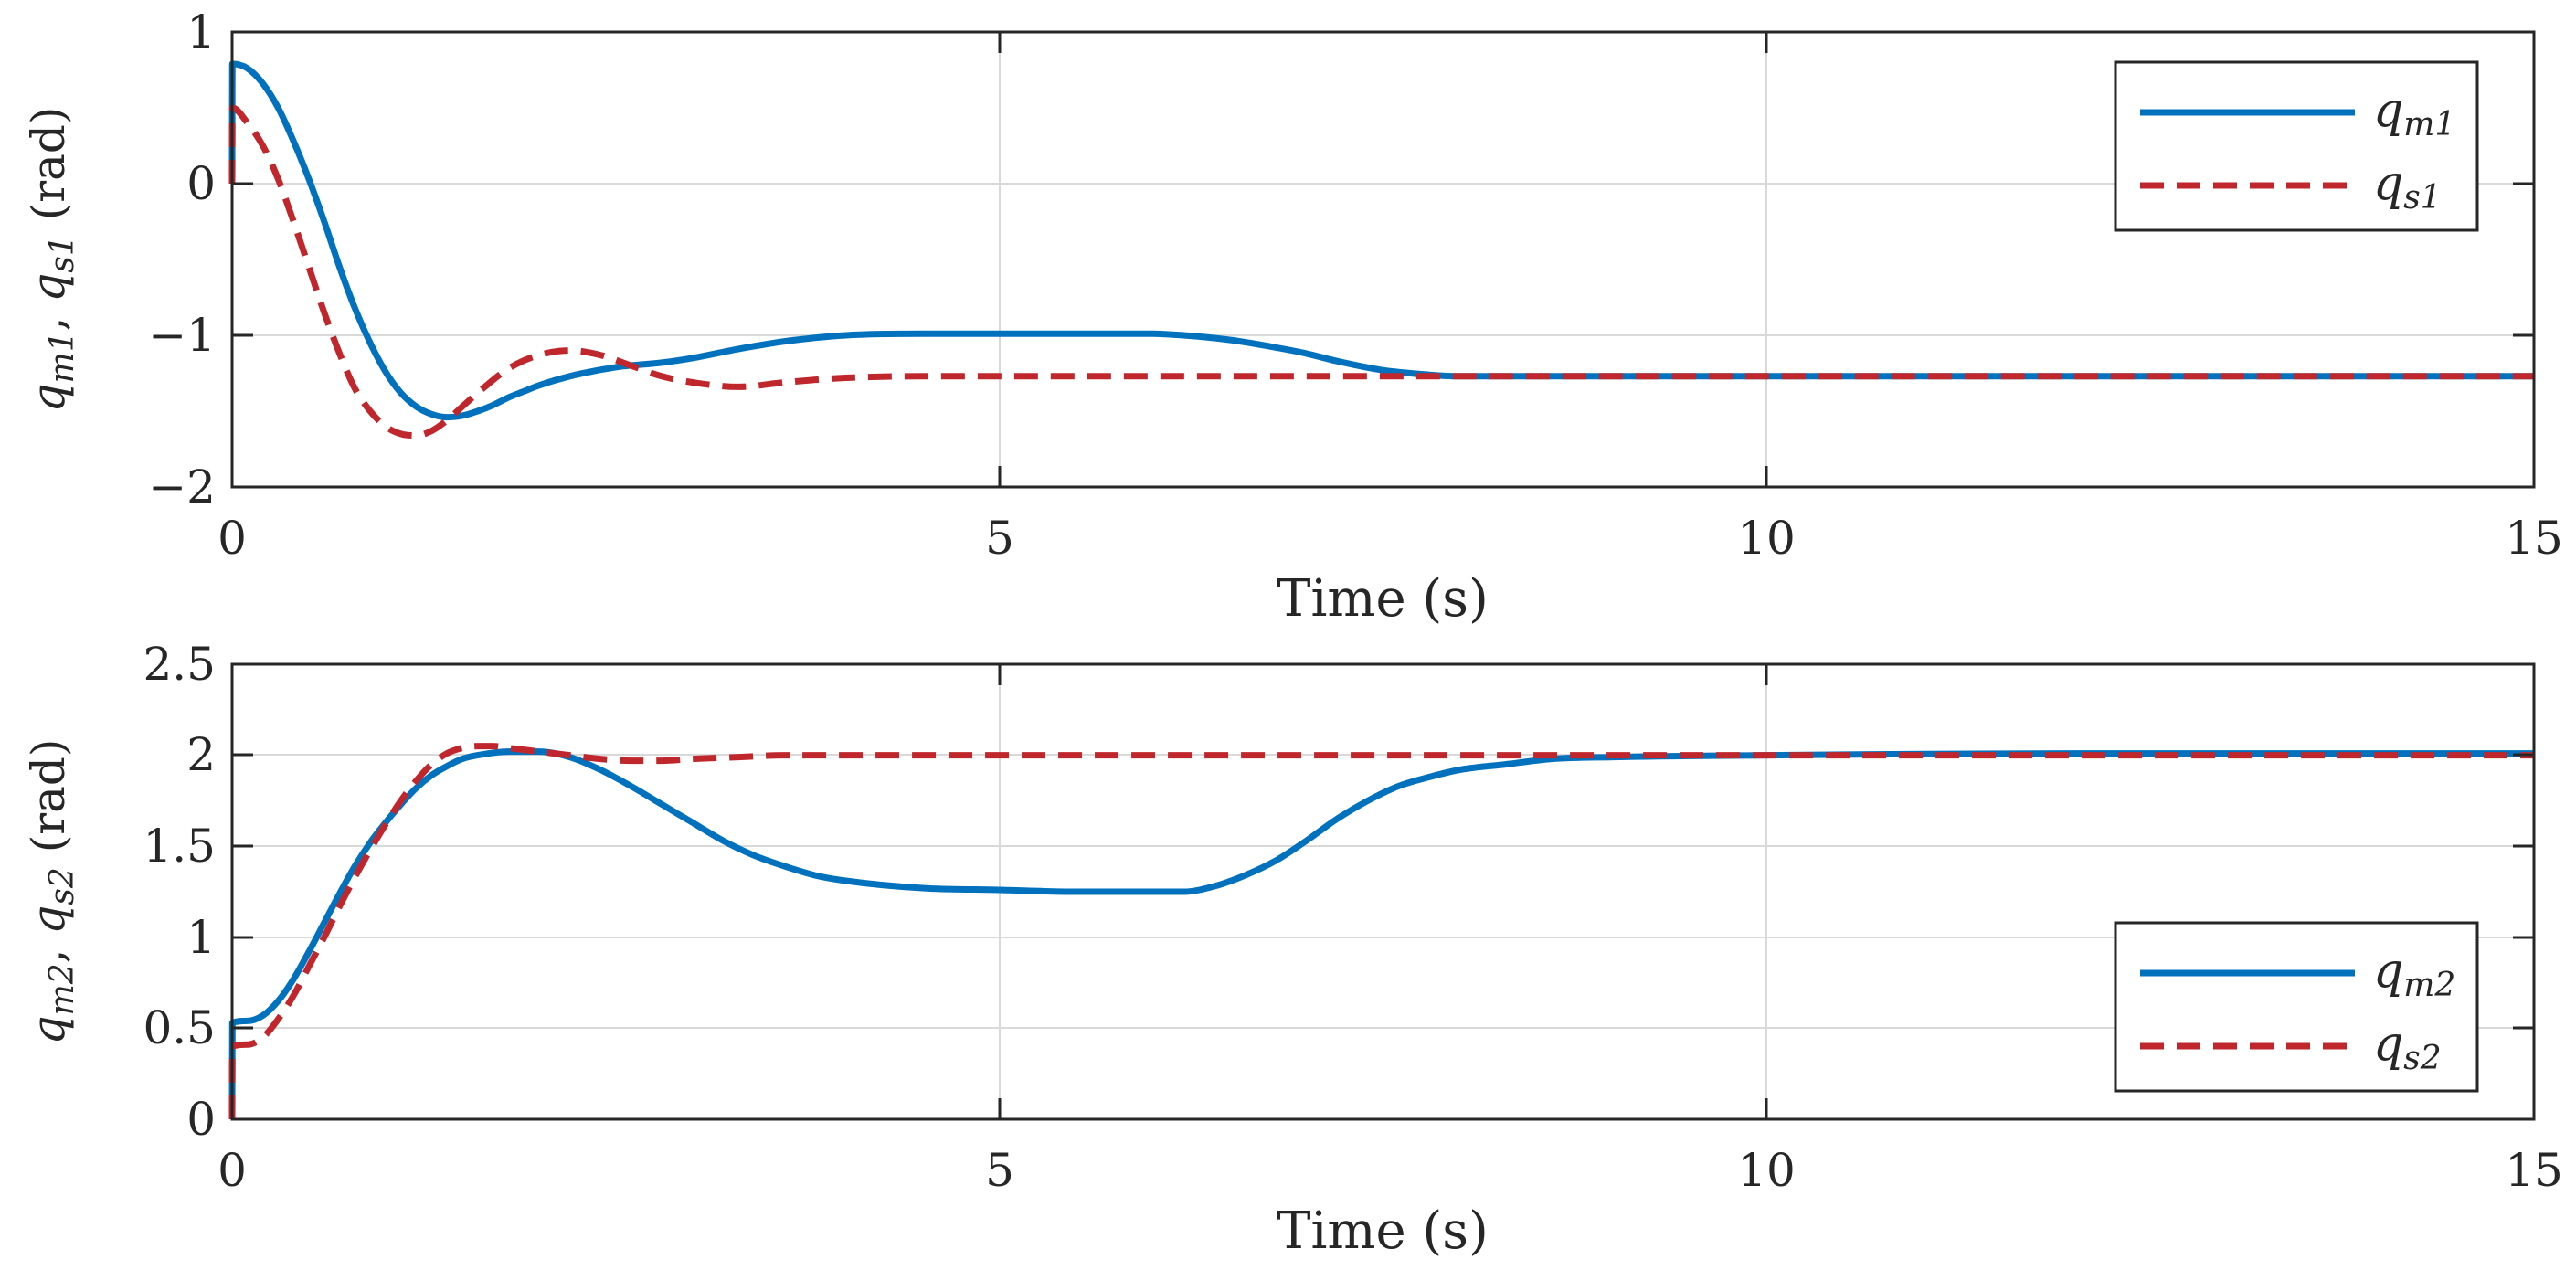  I want to click on y-axis-label: qm1, qs1 (rad), so click(51, 260).